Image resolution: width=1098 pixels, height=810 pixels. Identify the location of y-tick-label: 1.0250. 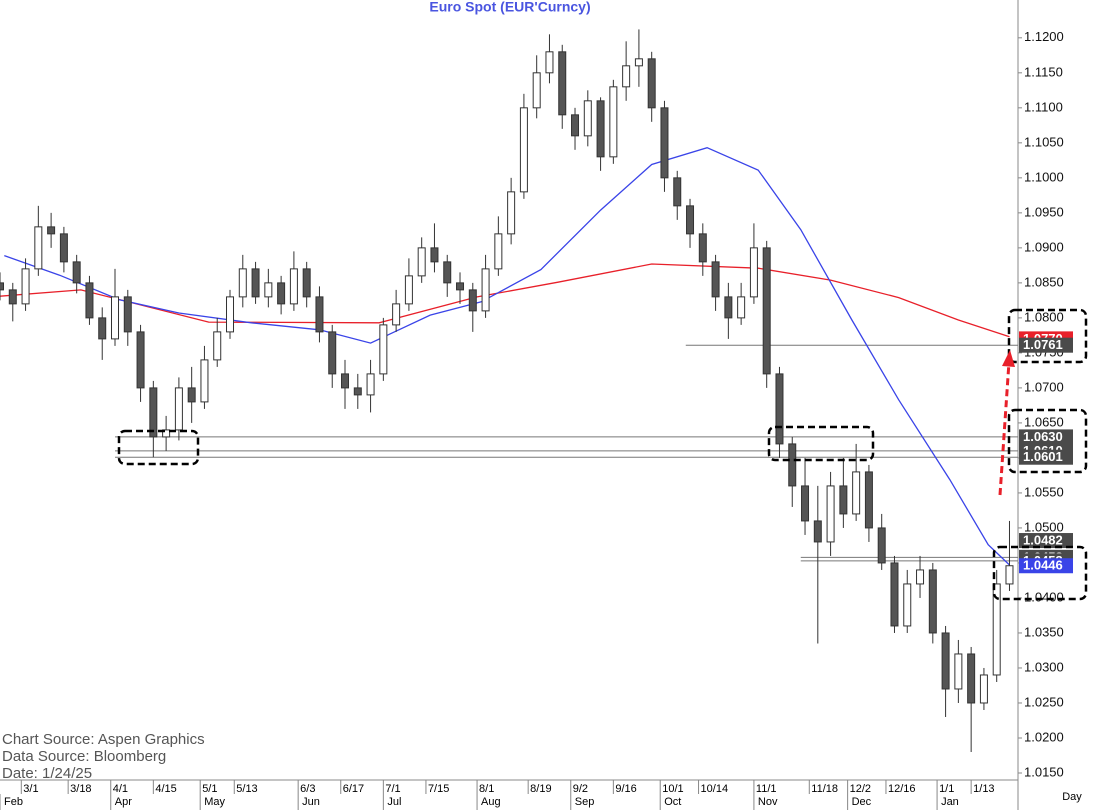
(1044, 701).